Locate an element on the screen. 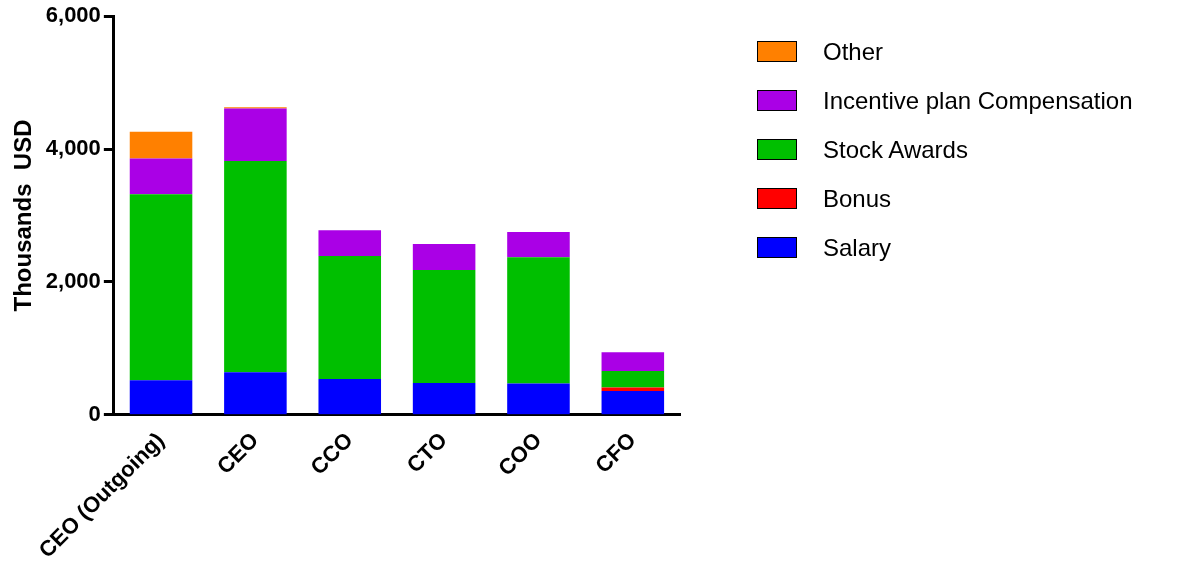 This screenshot has width=1203, height=567. y-tick-label: 6,000 is located at coordinates (73, 15).